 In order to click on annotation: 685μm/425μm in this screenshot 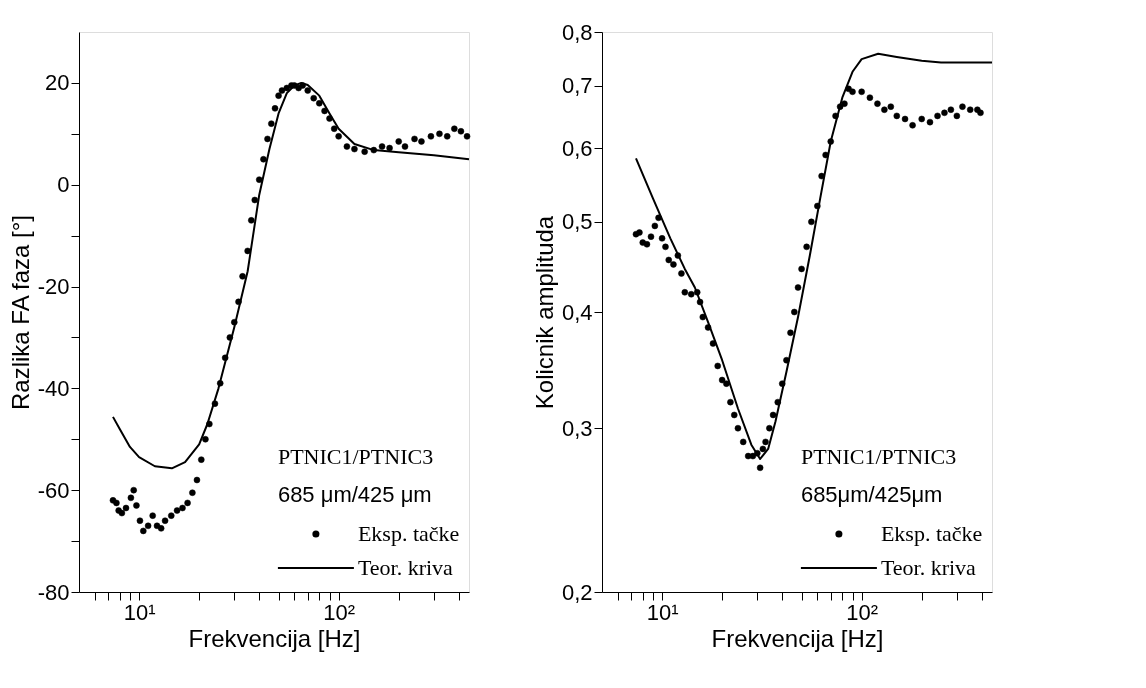, I will do `click(871, 494)`.